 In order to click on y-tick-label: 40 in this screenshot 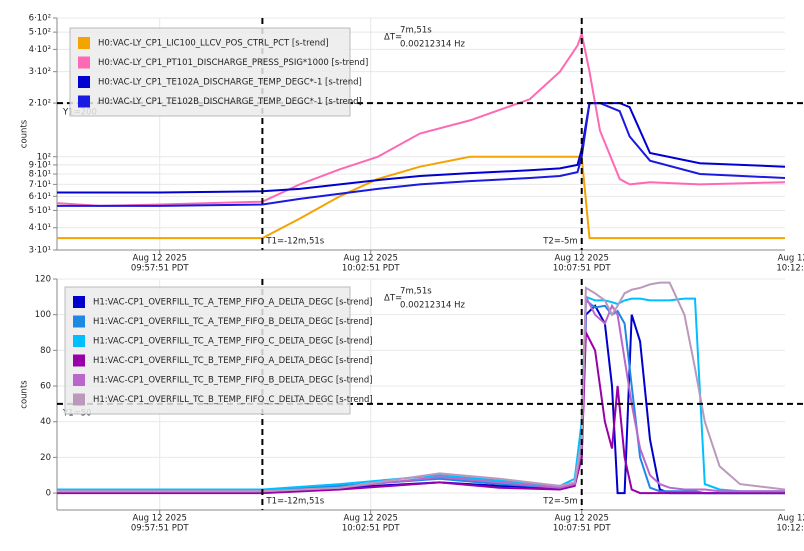, I will do `click(45, 422)`.